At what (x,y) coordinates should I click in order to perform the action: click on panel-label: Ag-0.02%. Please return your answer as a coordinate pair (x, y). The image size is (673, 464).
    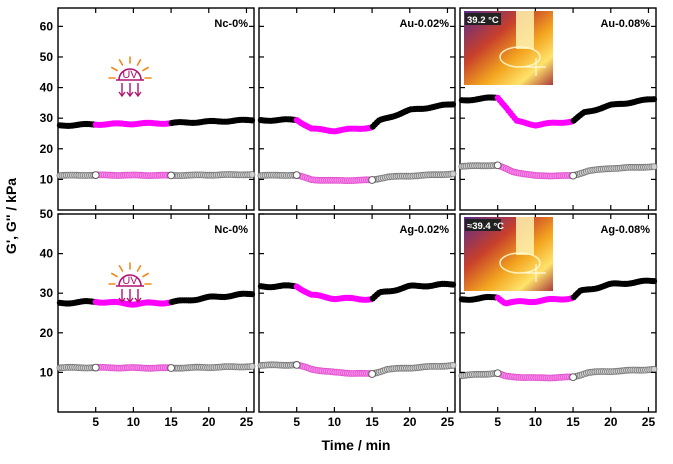
    Looking at the image, I should click on (424, 230).